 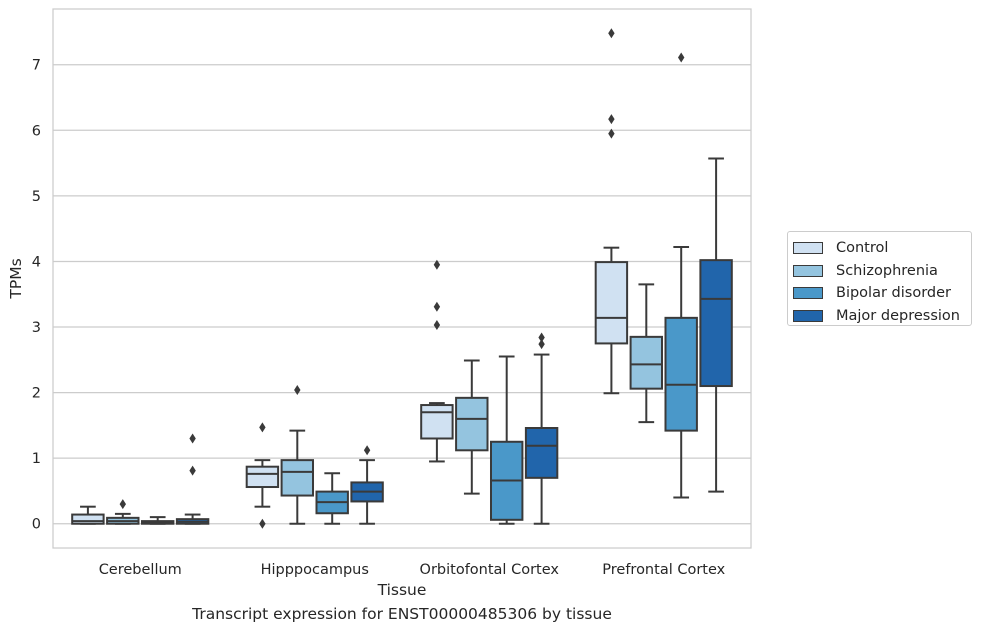 I want to click on legend-item-schizophrenia: Schizophrenia, so click(x=882, y=271).